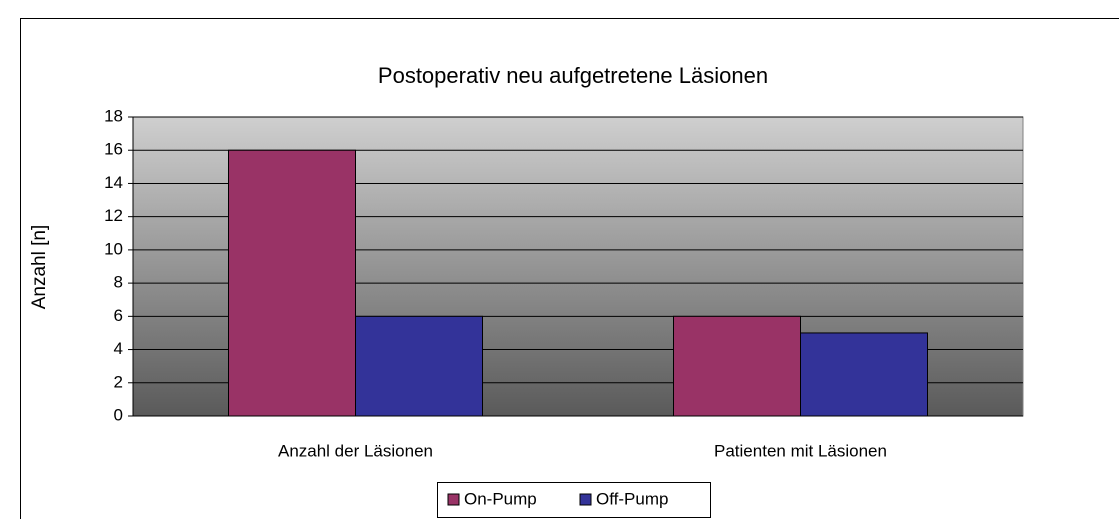 Image resolution: width=1119 pixels, height=519 pixels. Describe the element at coordinates (118, 348) in the screenshot. I see `y-tick-label: 4` at that location.